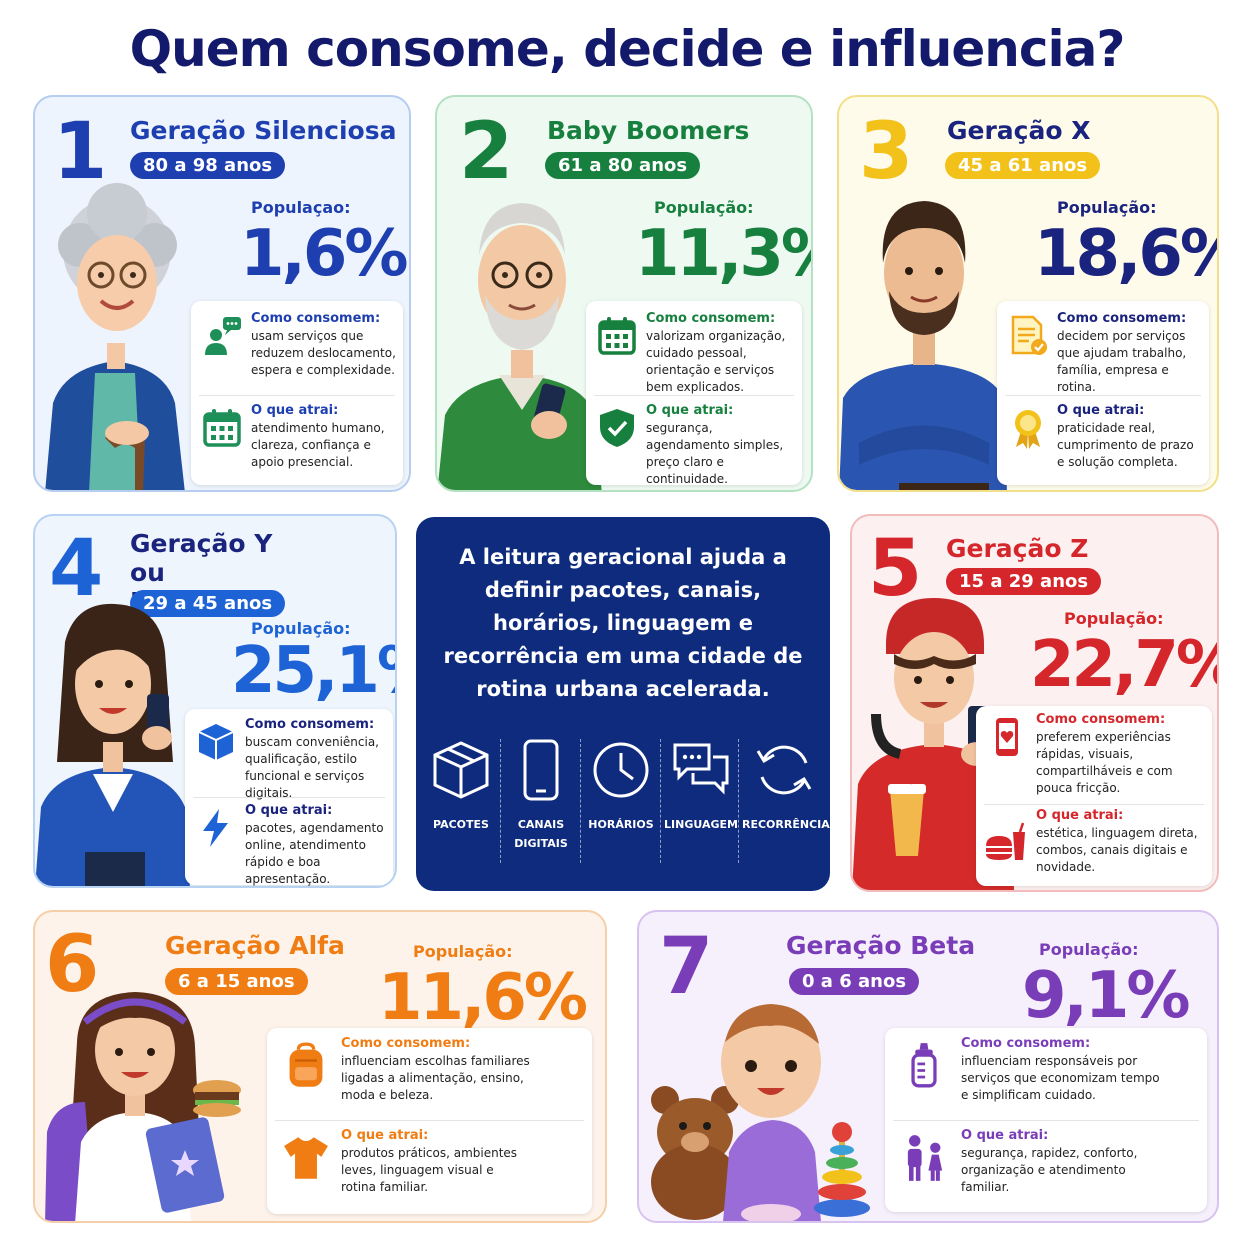 The width and height of the screenshot is (1254, 1254). Describe the element at coordinates (1028, 429) in the screenshot. I see `award-ribbon-icon` at that location.